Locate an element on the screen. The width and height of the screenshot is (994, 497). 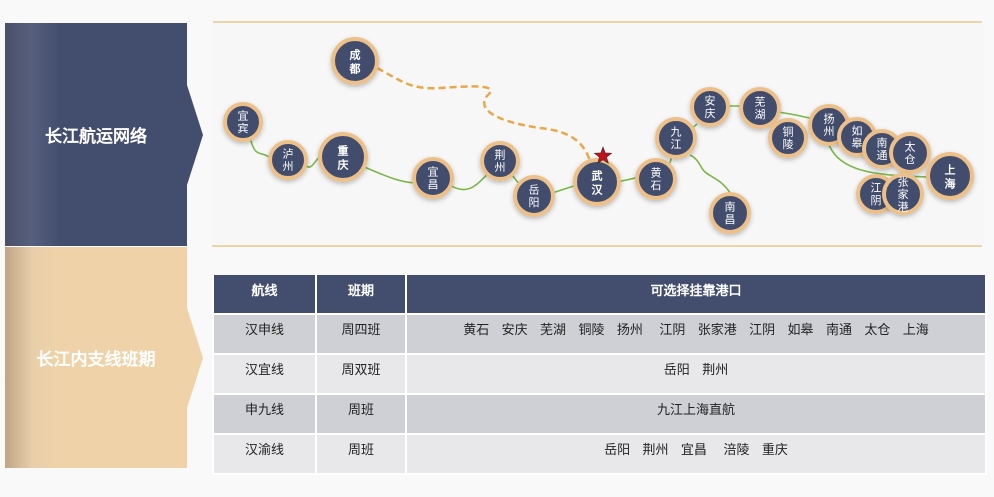
port-node: 泸州 is located at coordinates (288, 160).